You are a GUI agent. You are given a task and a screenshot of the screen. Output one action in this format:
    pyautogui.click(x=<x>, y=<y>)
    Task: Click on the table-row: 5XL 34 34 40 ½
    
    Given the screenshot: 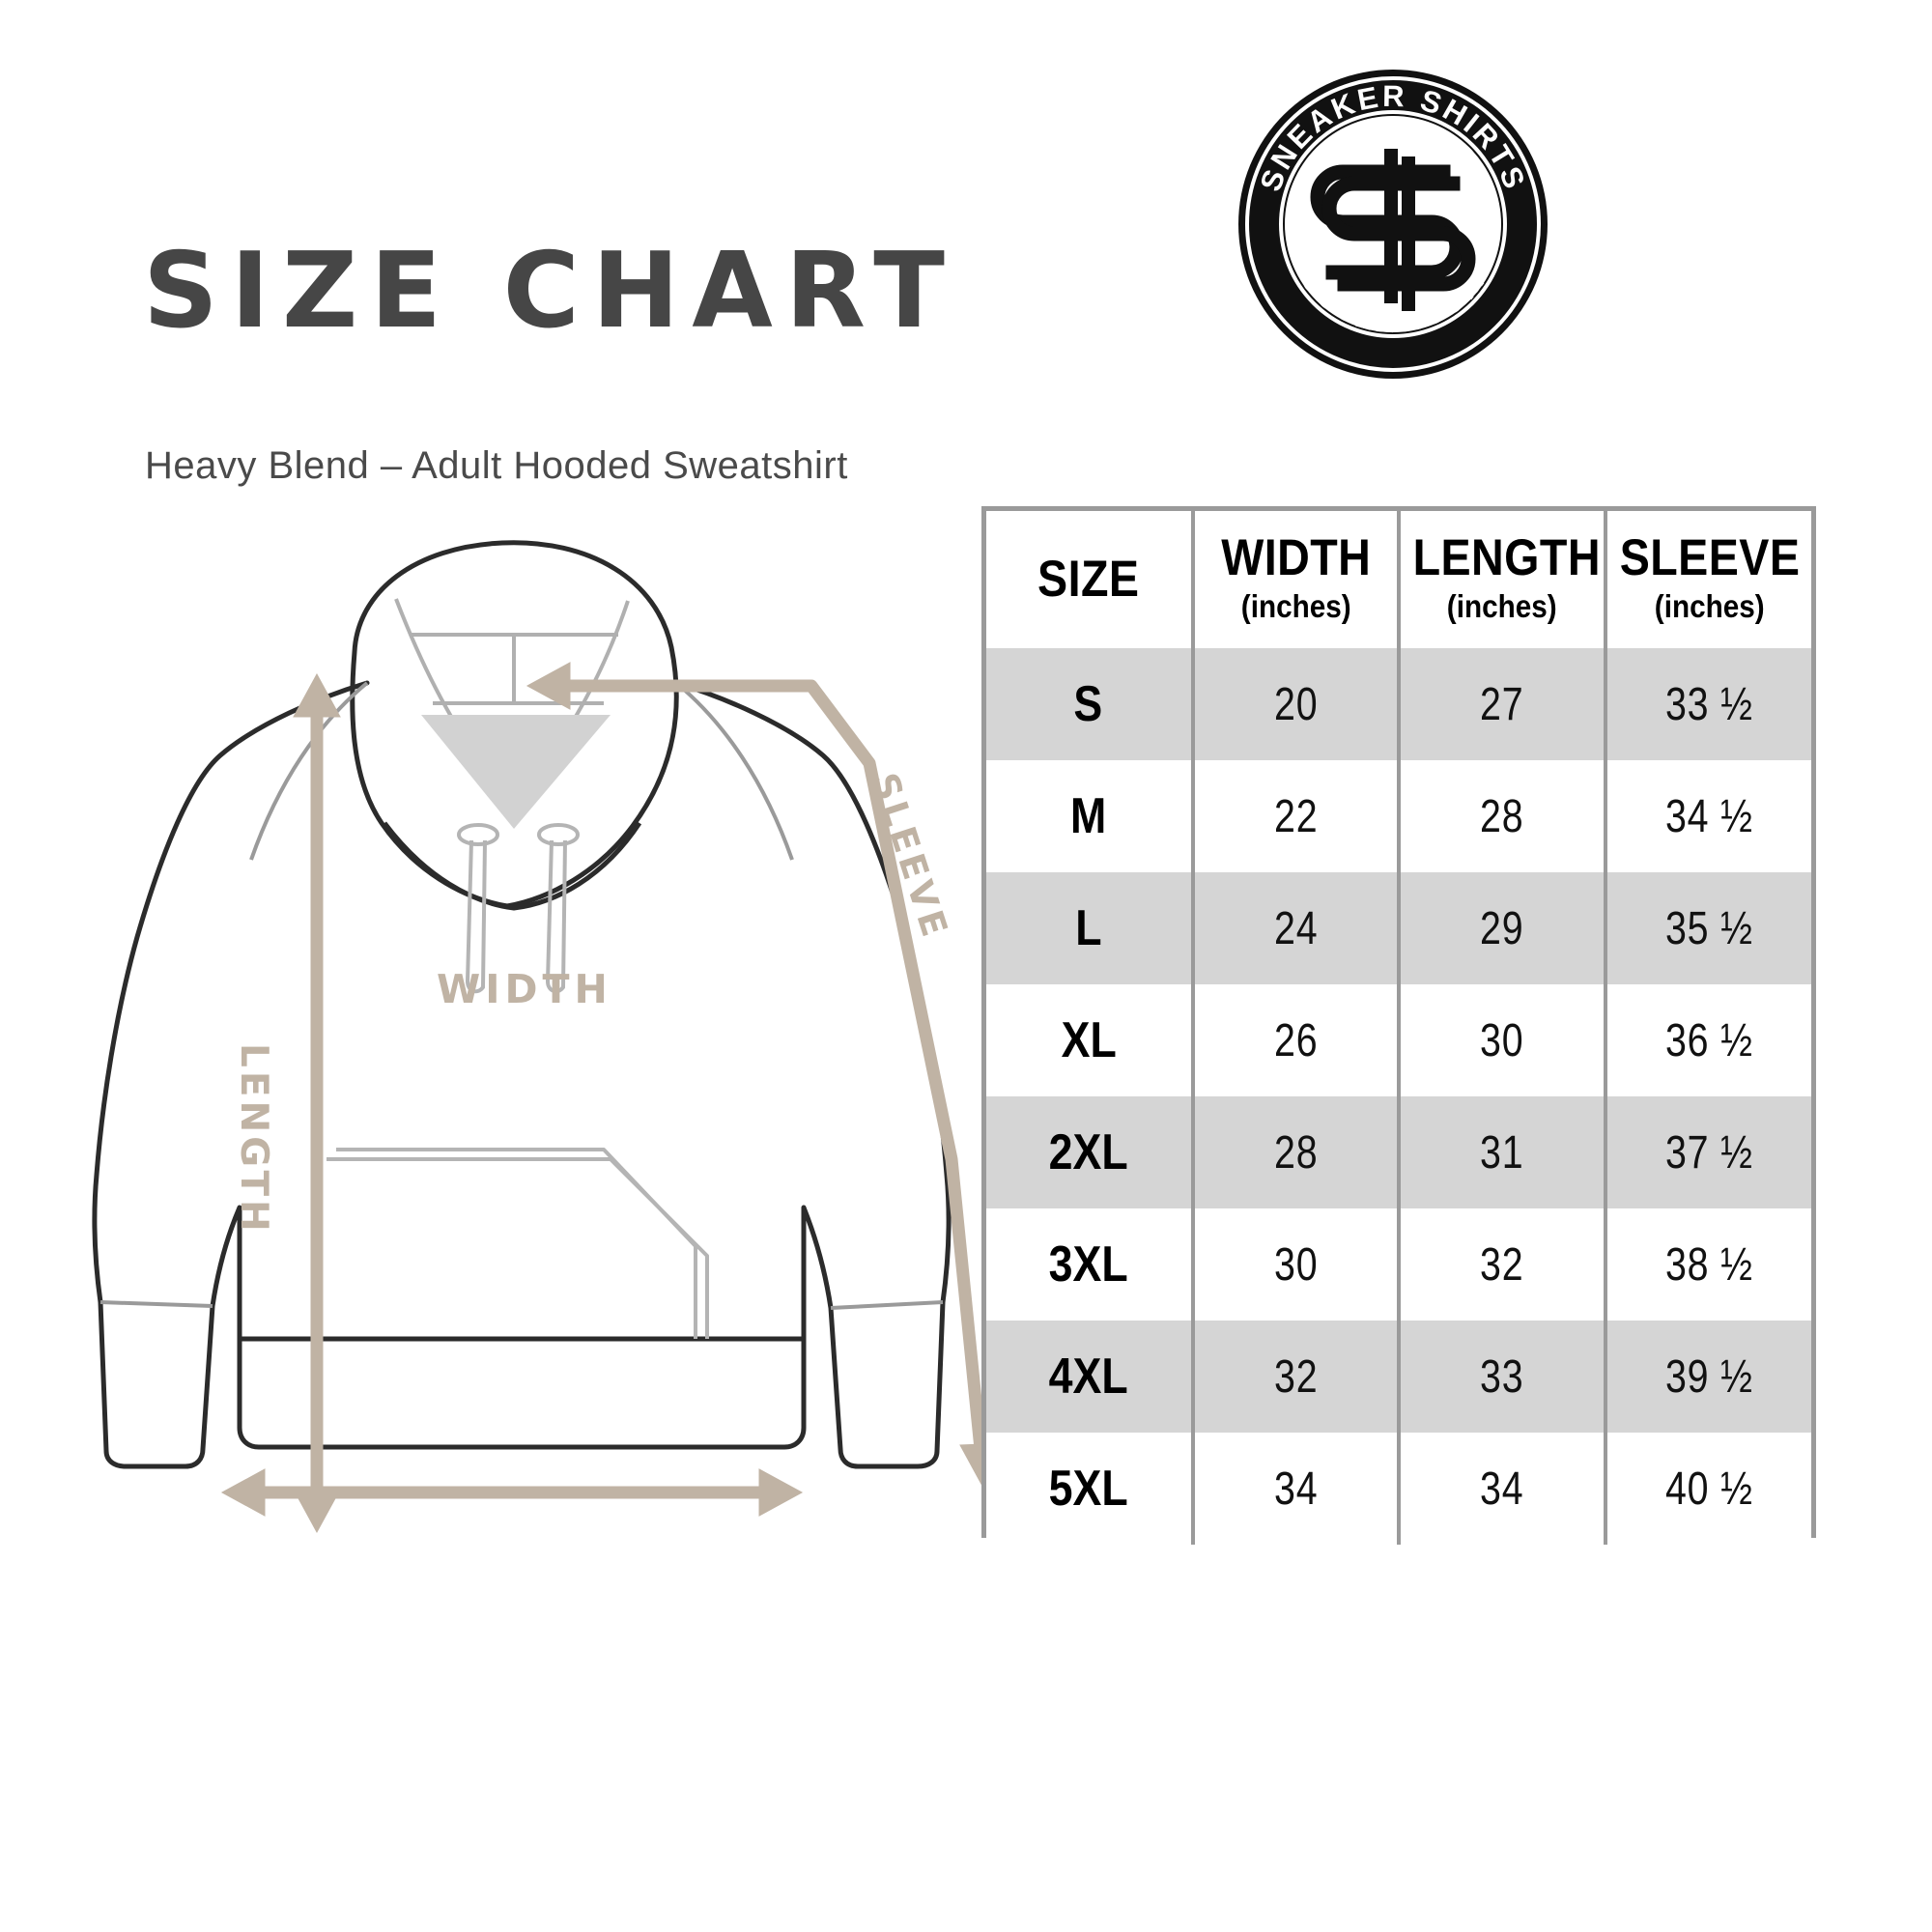 What is the action you would take?
    pyautogui.click(x=1398, y=1489)
    